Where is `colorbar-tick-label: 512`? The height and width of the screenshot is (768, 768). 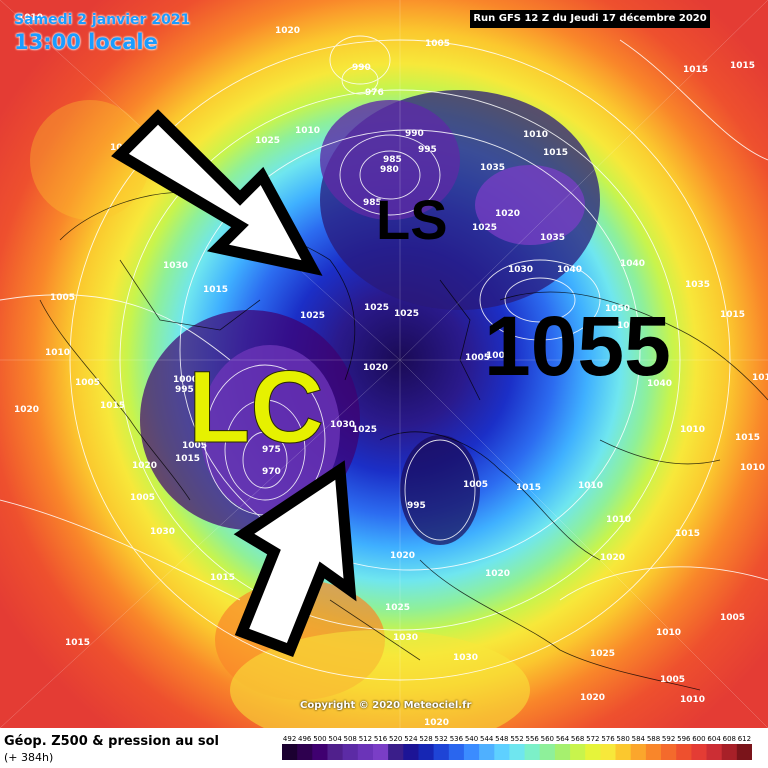 colorbar-tick-label: 512 is located at coordinates (365, 739).